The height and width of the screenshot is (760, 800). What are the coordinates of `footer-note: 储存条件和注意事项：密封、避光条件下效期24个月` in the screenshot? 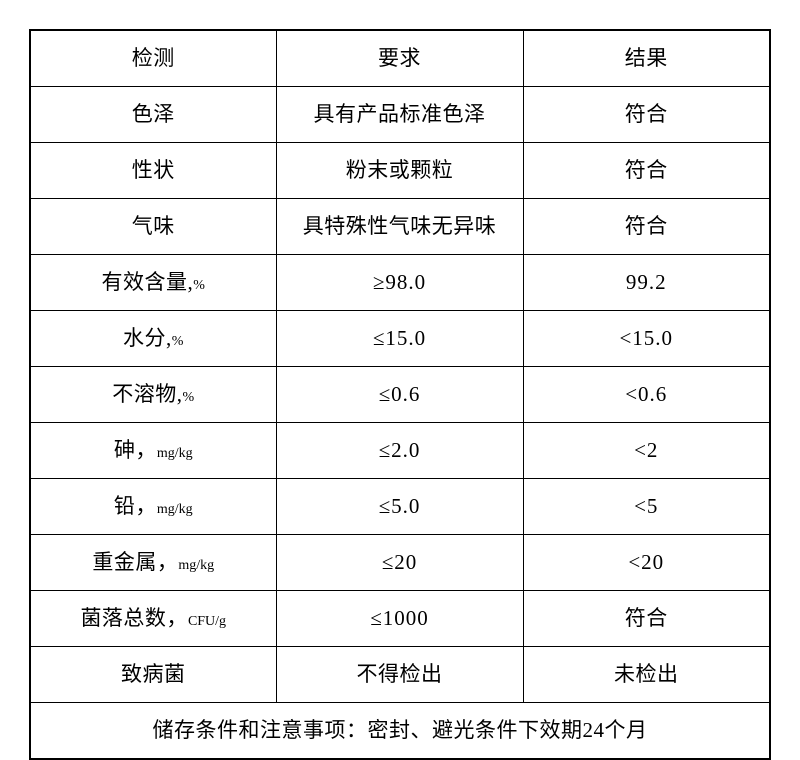 It's located at (400, 731).